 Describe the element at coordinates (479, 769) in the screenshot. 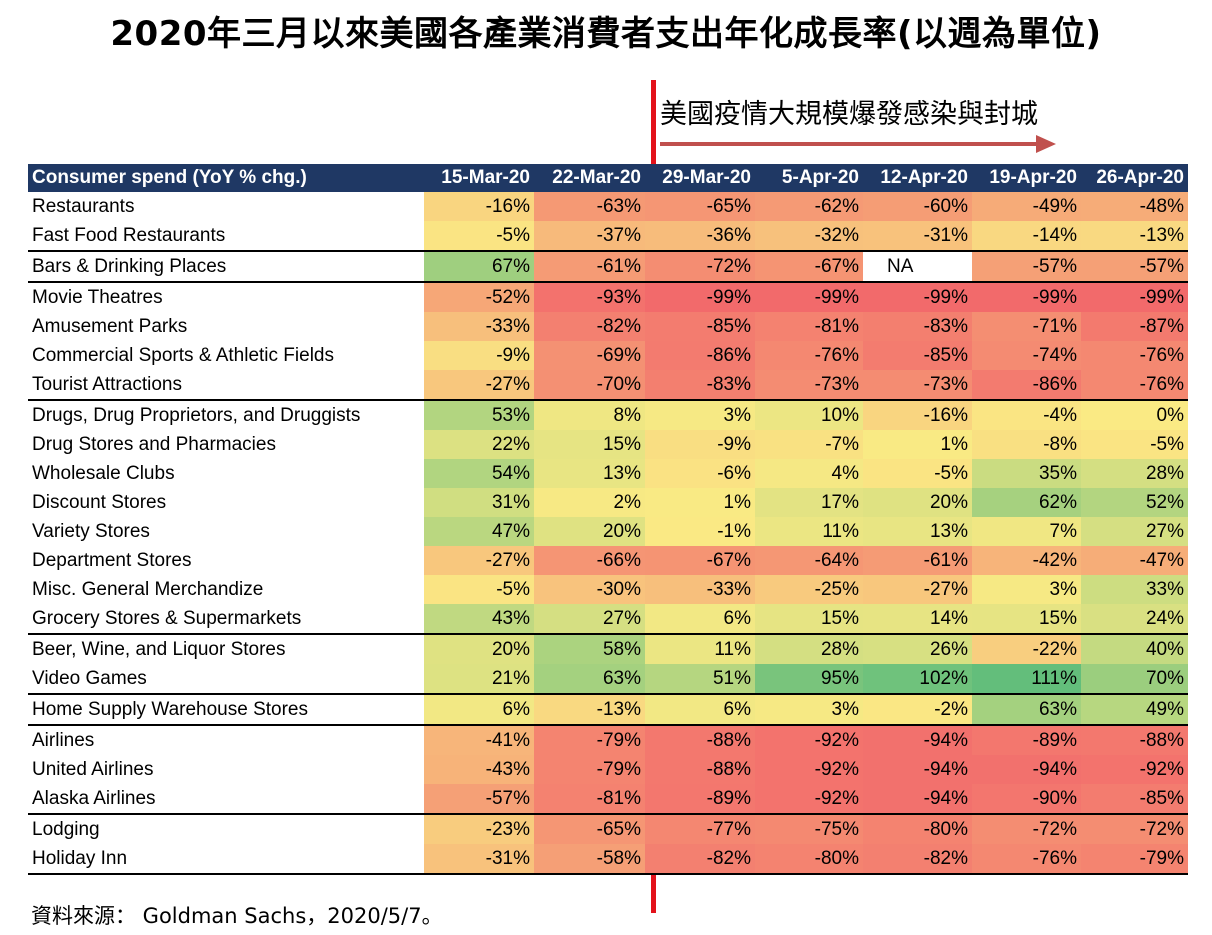

I see `value-cell: -43%` at that location.